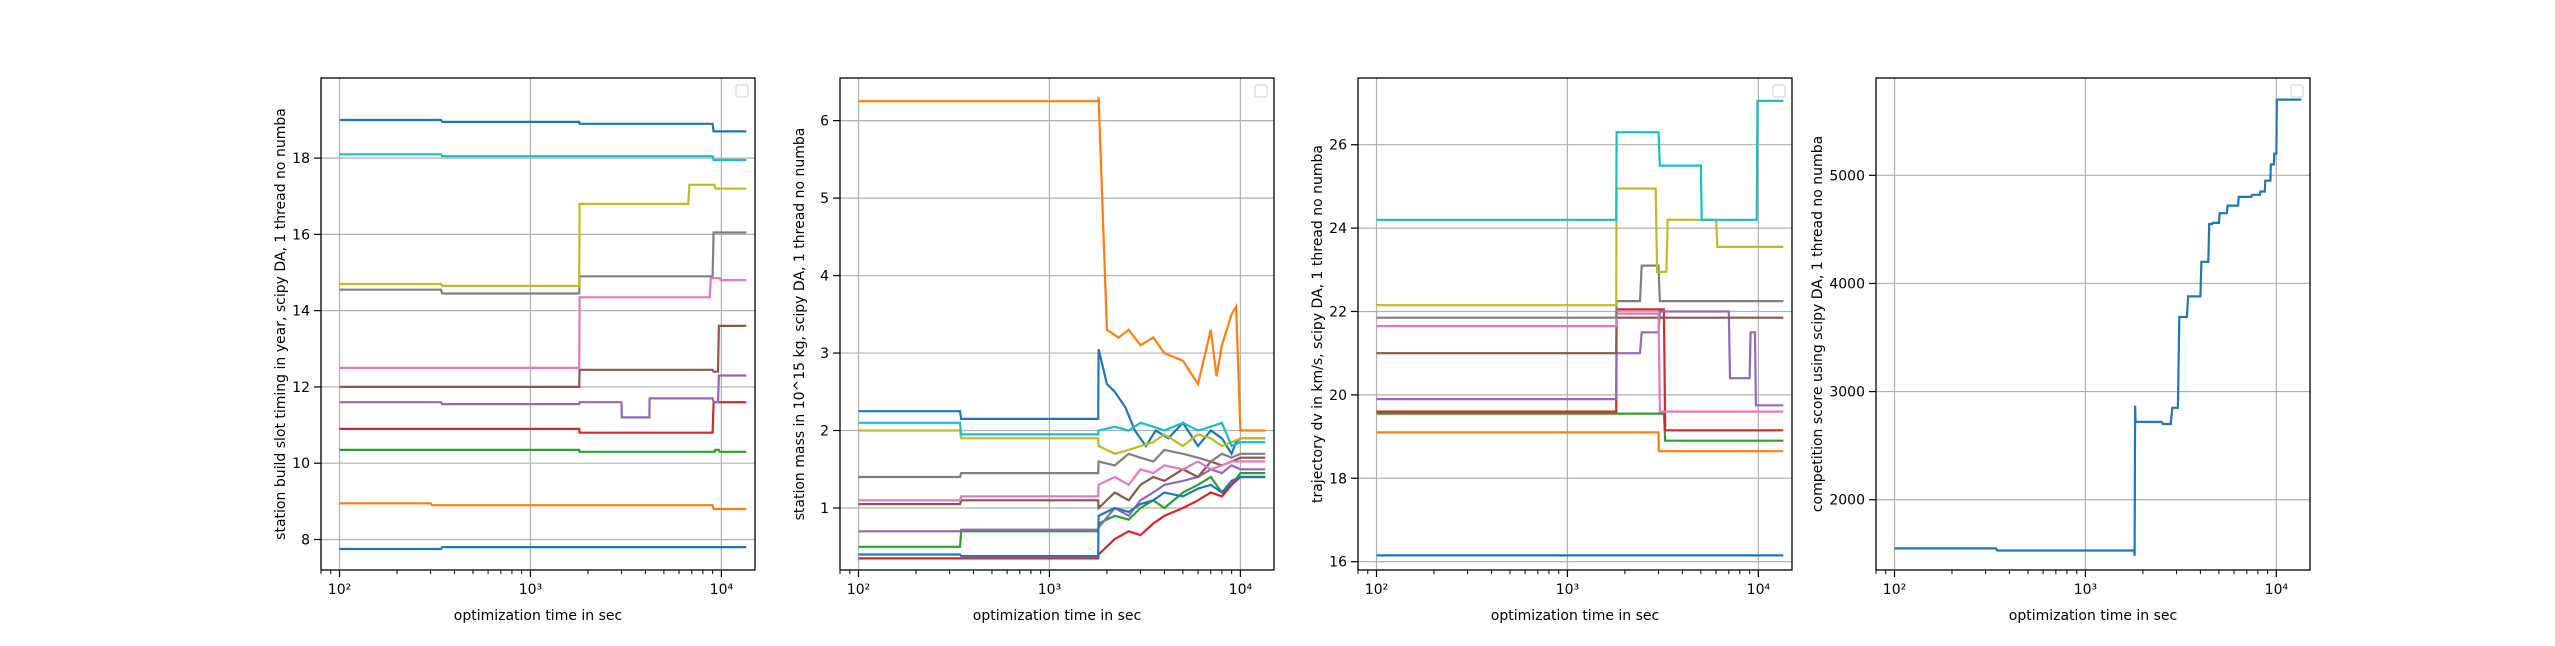  What do you see at coordinates (301, 312) in the screenshot?
I see `y-tick-label: 14` at bounding box center [301, 312].